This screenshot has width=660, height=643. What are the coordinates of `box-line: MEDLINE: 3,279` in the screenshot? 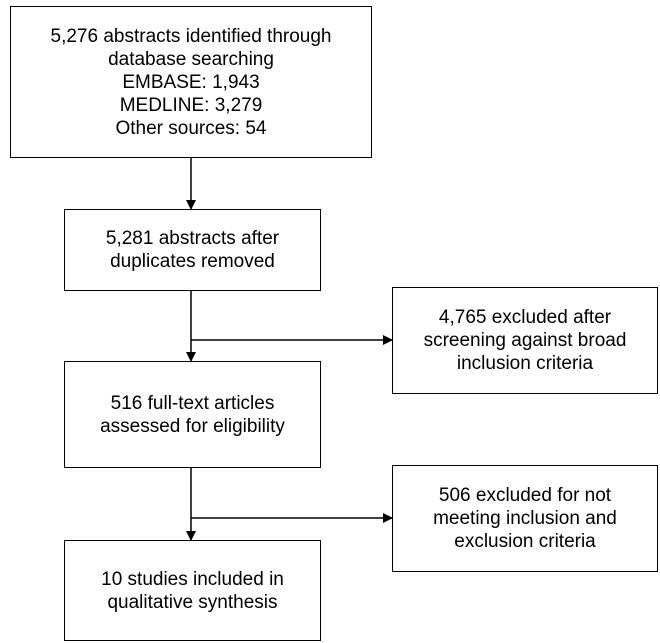 It's located at (191, 105).